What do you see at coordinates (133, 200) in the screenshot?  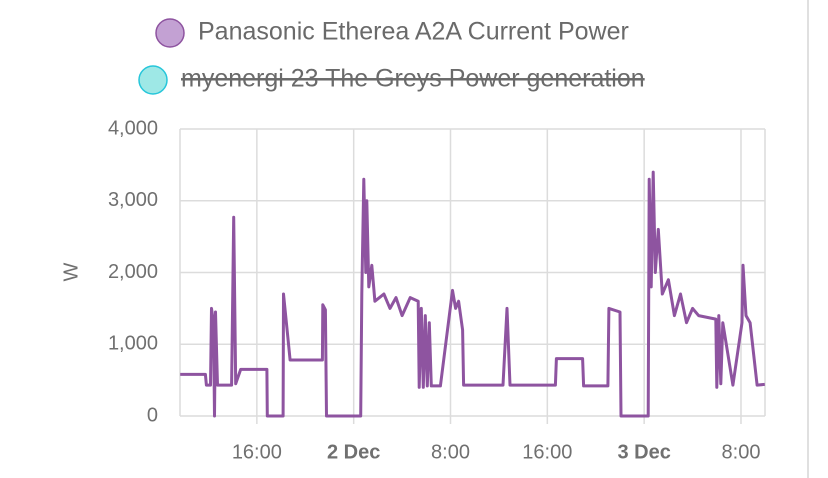 I see `y-tick-label: 3,000` at bounding box center [133, 200].